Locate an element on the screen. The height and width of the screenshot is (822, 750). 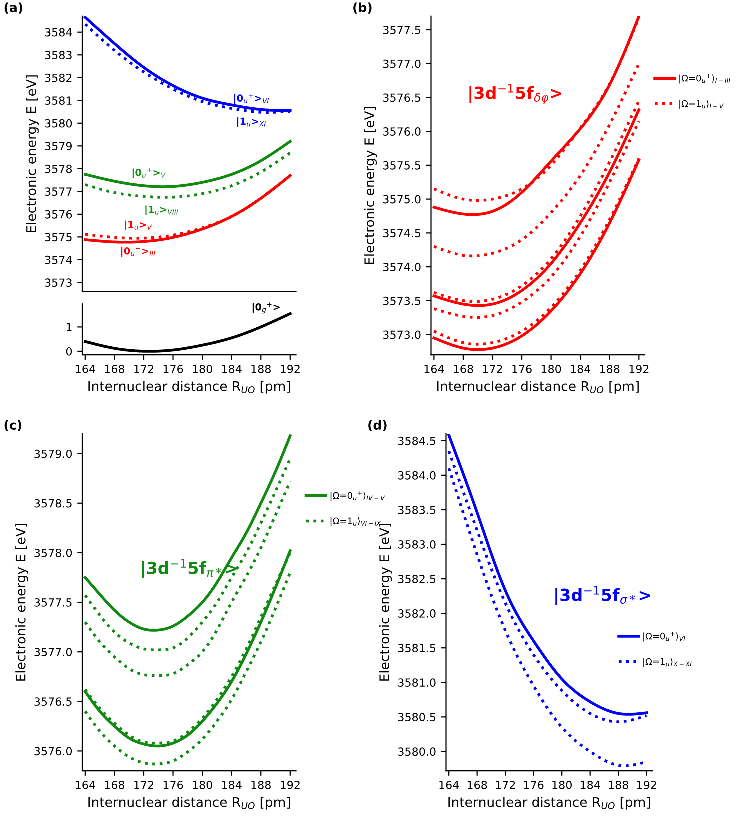
y-tick-label: 3580.5 is located at coordinates (417, 717).